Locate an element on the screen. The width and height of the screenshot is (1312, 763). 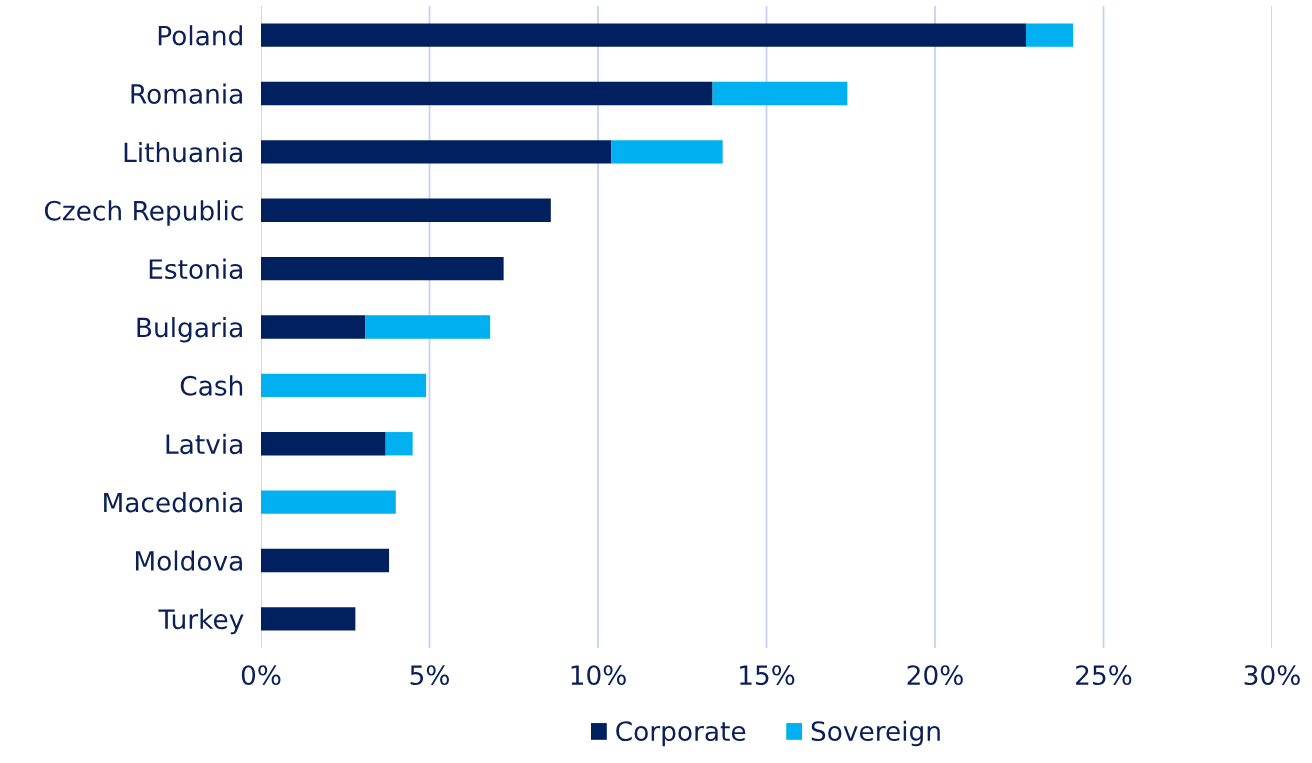
legend-label: Sovereign is located at coordinates (875, 733).